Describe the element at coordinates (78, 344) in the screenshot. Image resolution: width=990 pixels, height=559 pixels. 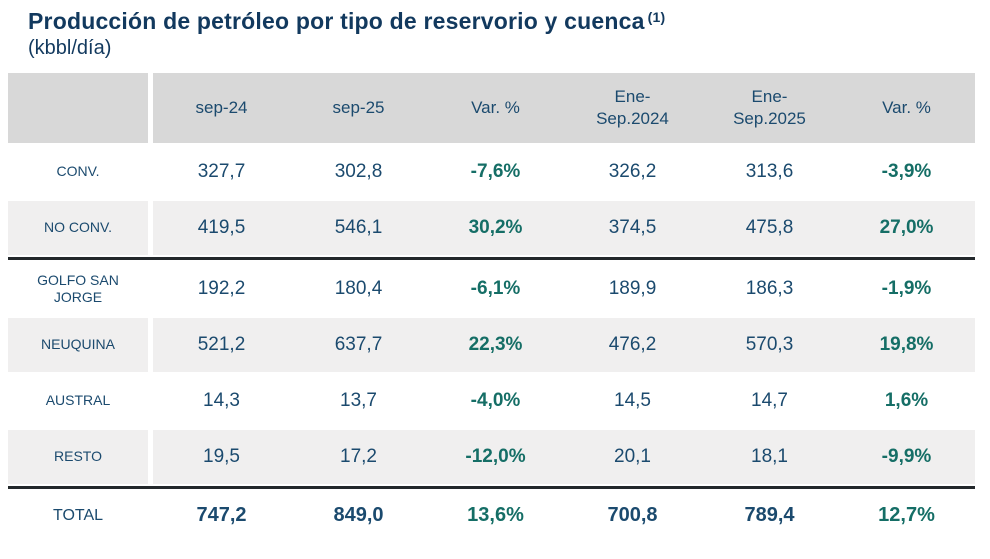
I see `row-label: NEUQUINA` at that location.